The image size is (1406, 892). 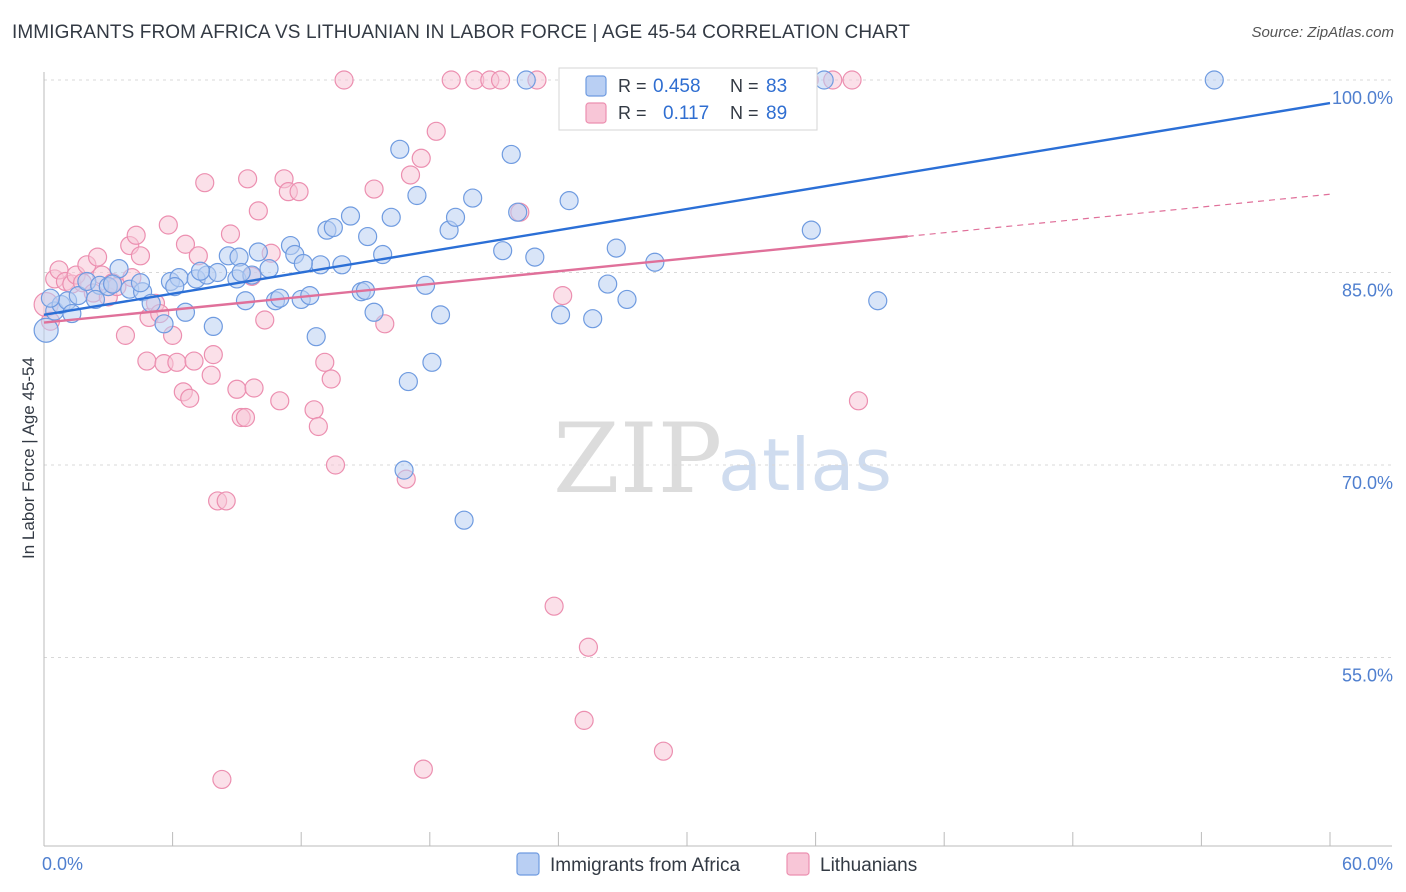 What do you see at coordinates (645, 865) in the screenshot?
I see `bottom-legend-label-blue: Immigrants from Africa` at bounding box center [645, 865].